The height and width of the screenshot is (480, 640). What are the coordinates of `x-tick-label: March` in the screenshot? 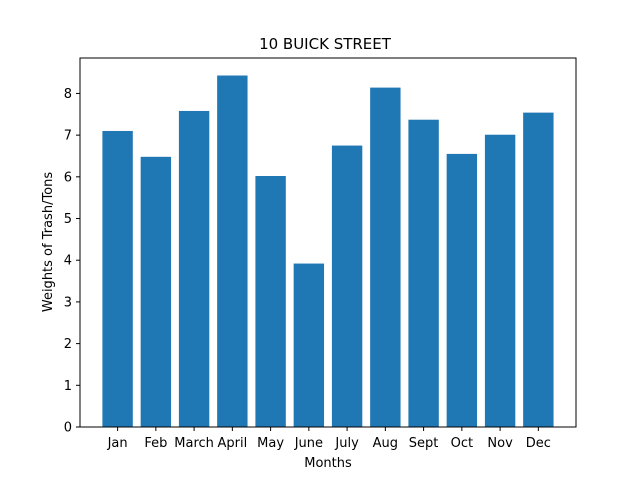 It's located at (194, 443).